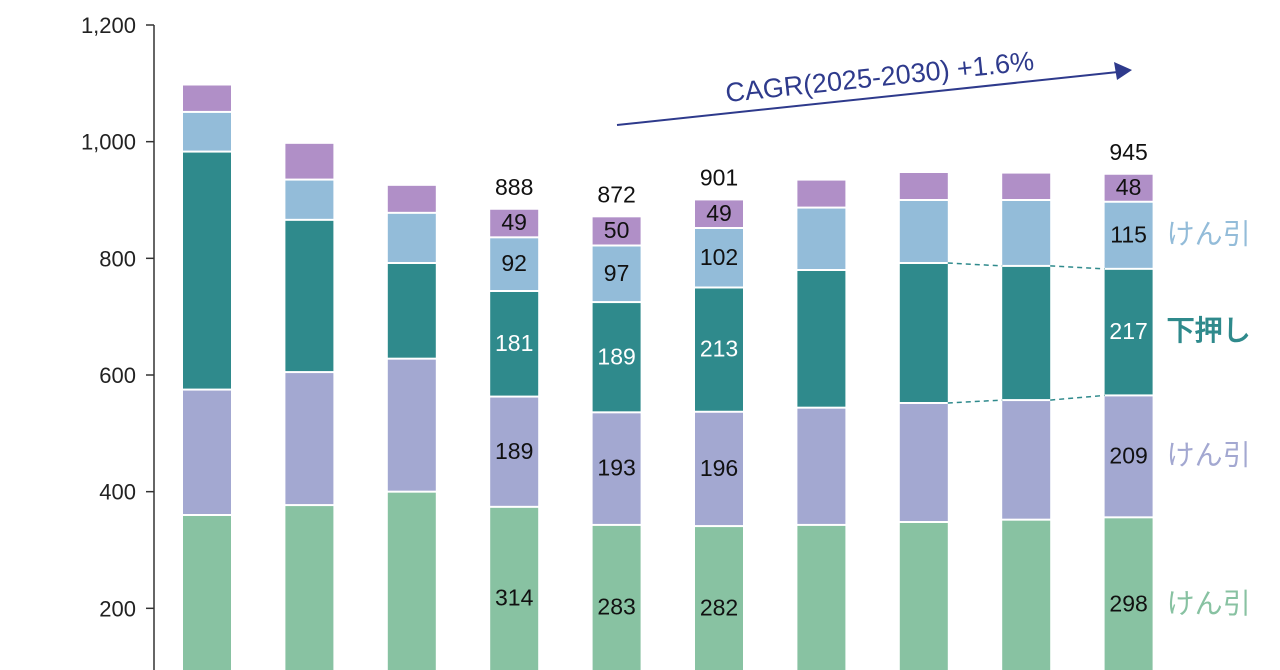  I want to click on series-label: 下押し, so click(1209, 330).